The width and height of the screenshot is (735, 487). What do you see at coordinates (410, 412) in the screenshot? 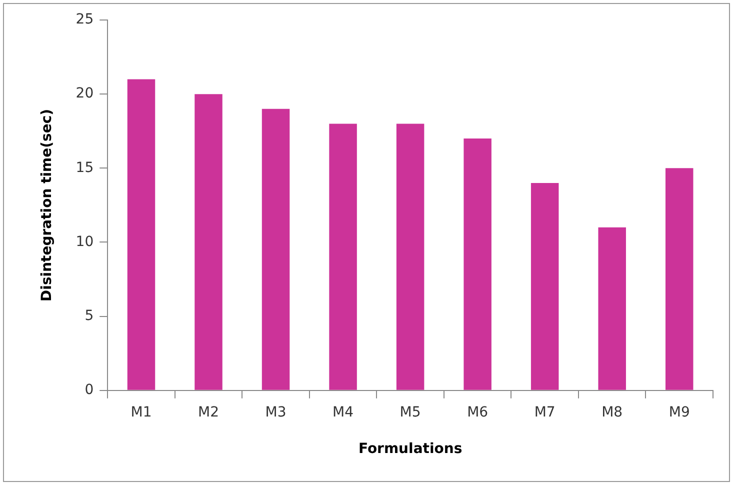
I see `x-tick-label: M5` at bounding box center [410, 412].